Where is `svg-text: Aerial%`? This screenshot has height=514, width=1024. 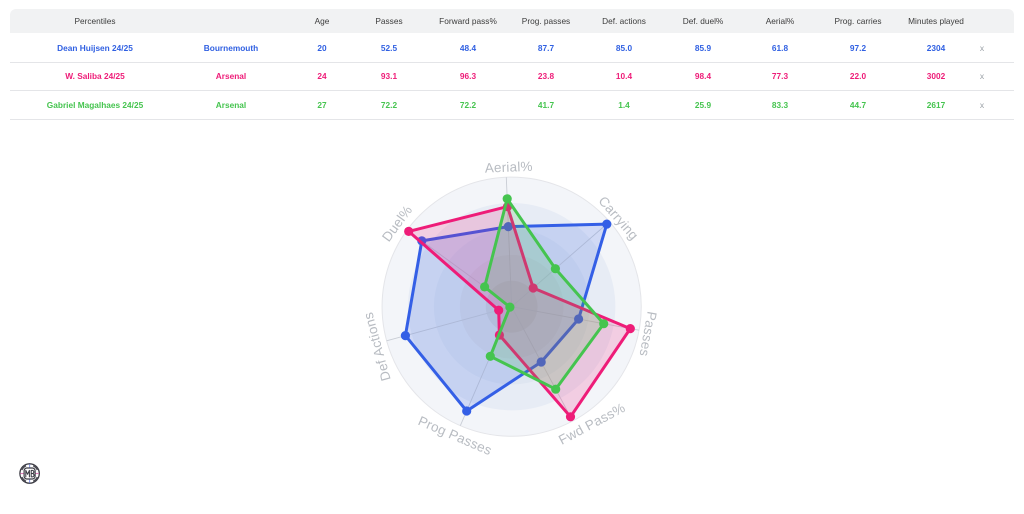 svg-text: Aerial% is located at coordinates (508, 167).